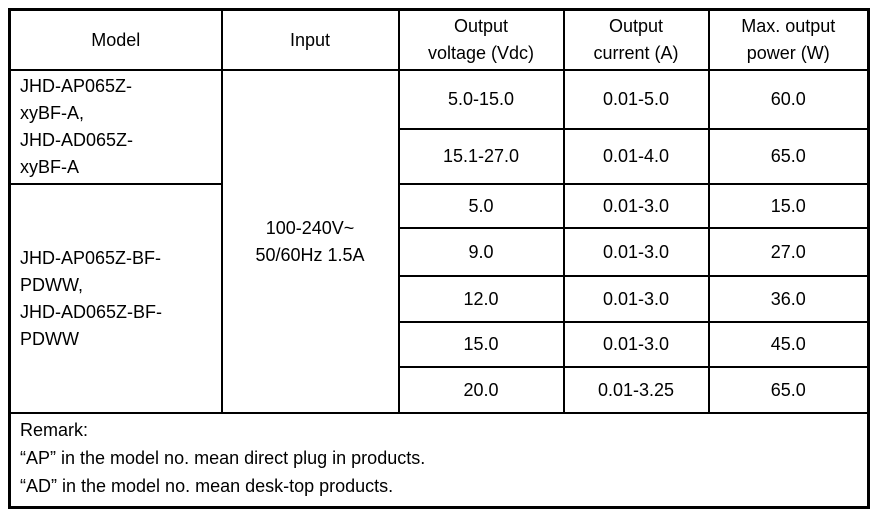 This screenshot has height=509, width=875. I want to click on current-cell: 0.01-4.0, so click(636, 156).